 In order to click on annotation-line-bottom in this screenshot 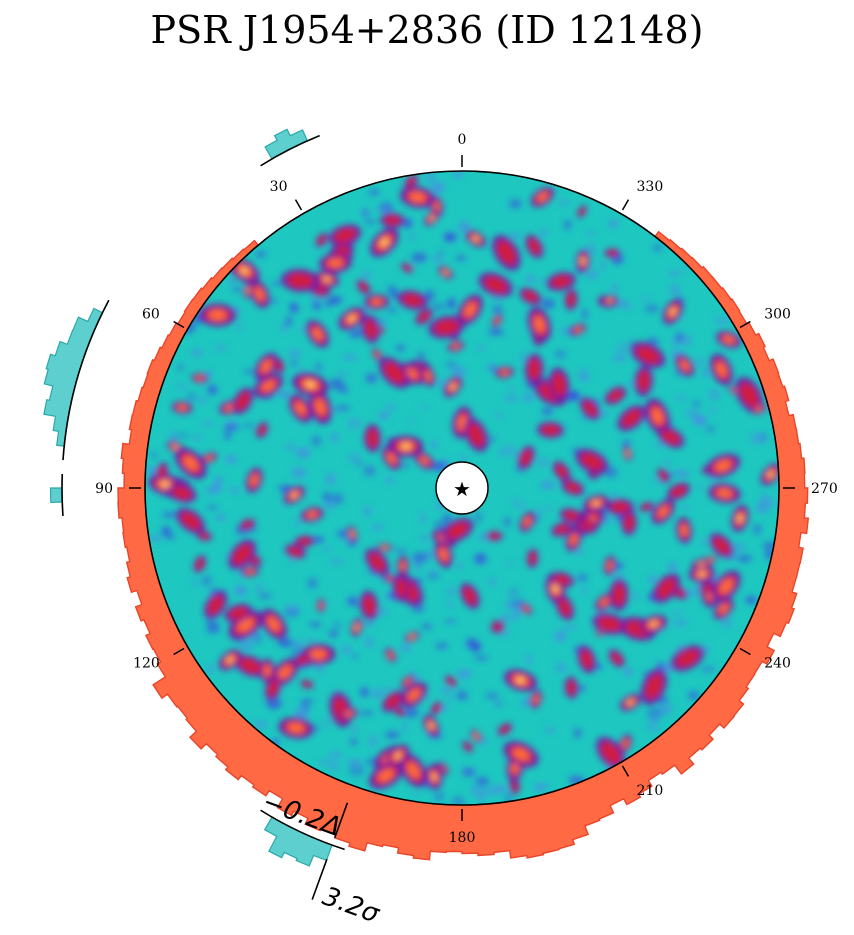, I will do `click(319, 879)`.